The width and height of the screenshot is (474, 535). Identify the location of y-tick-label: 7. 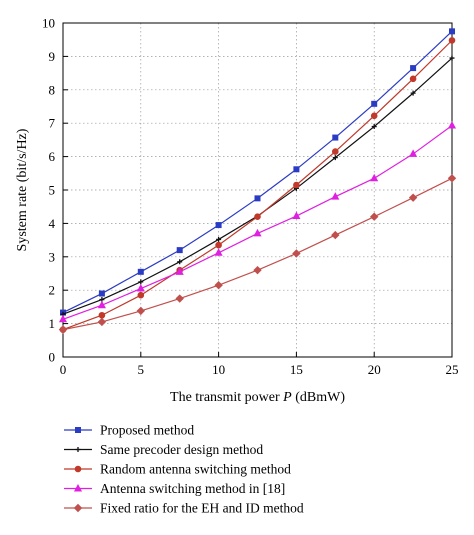
(52, 123).